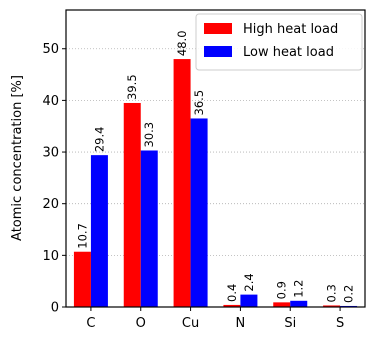 This screenshot has height=338, width=367. Describe the element at coordinates (241, 323) in the screenshot. I see `x-tick-label: N` at that location.